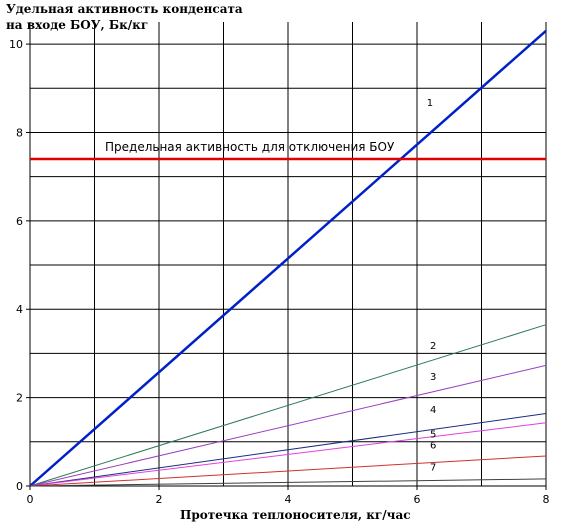  I want to click on series-label-1: 1, so click(430, 103).